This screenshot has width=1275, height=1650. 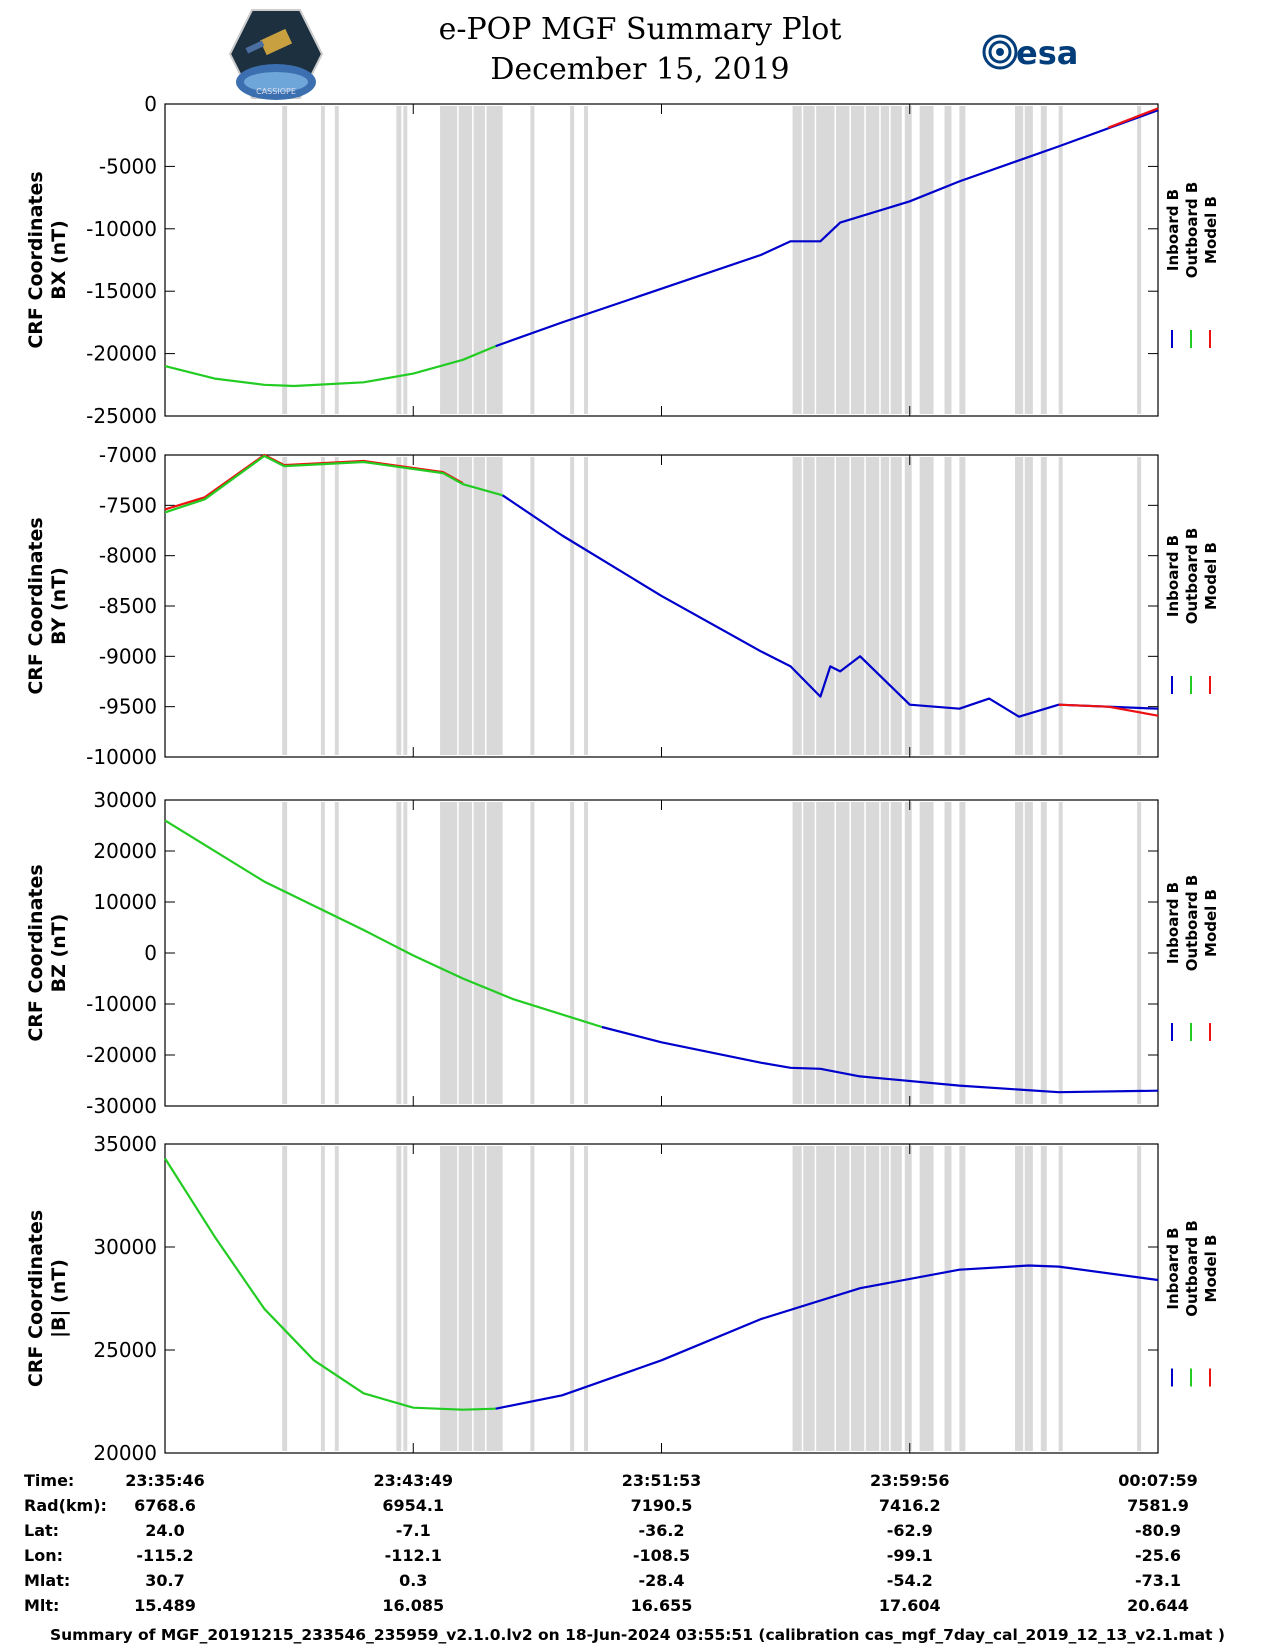 I want to click on info-row-value: -115.2, so click(x=165, y=1555).